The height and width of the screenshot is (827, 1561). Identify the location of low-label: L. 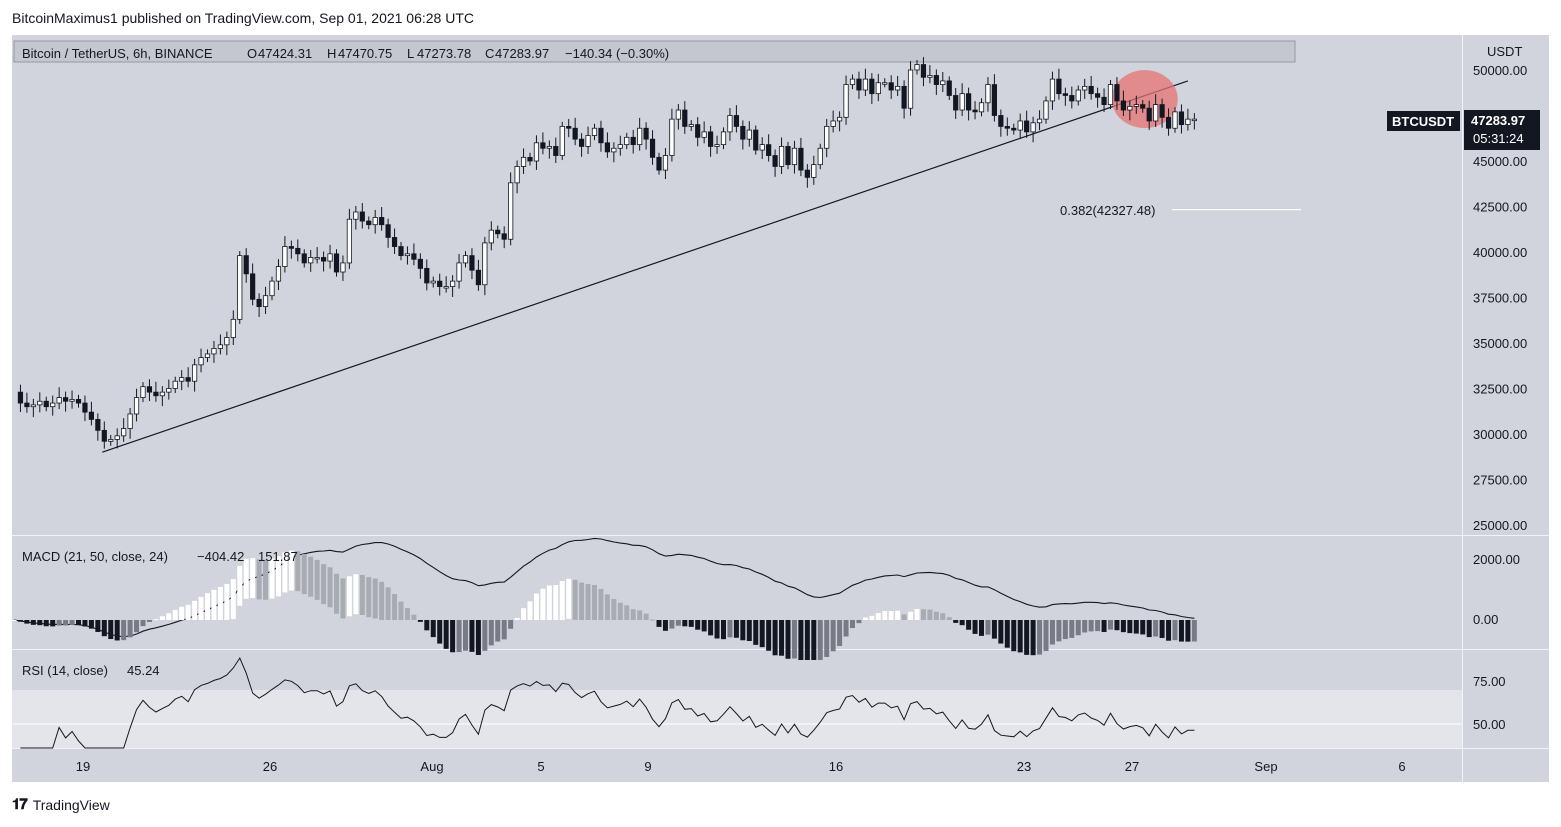
(410, 53).